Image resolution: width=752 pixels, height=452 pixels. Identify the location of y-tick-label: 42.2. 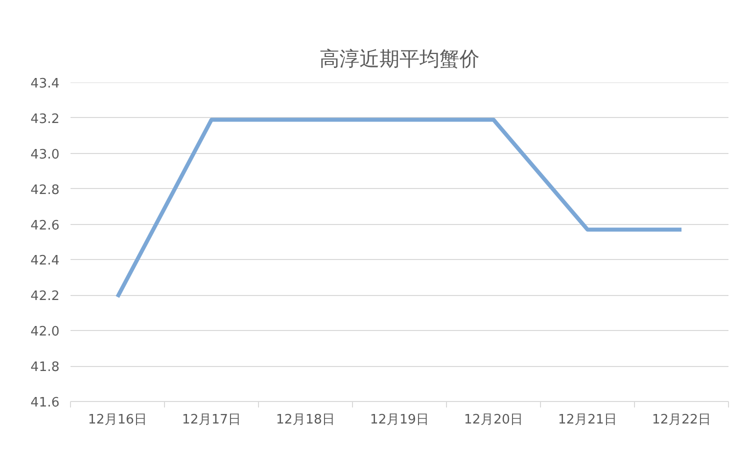
(45, 296).